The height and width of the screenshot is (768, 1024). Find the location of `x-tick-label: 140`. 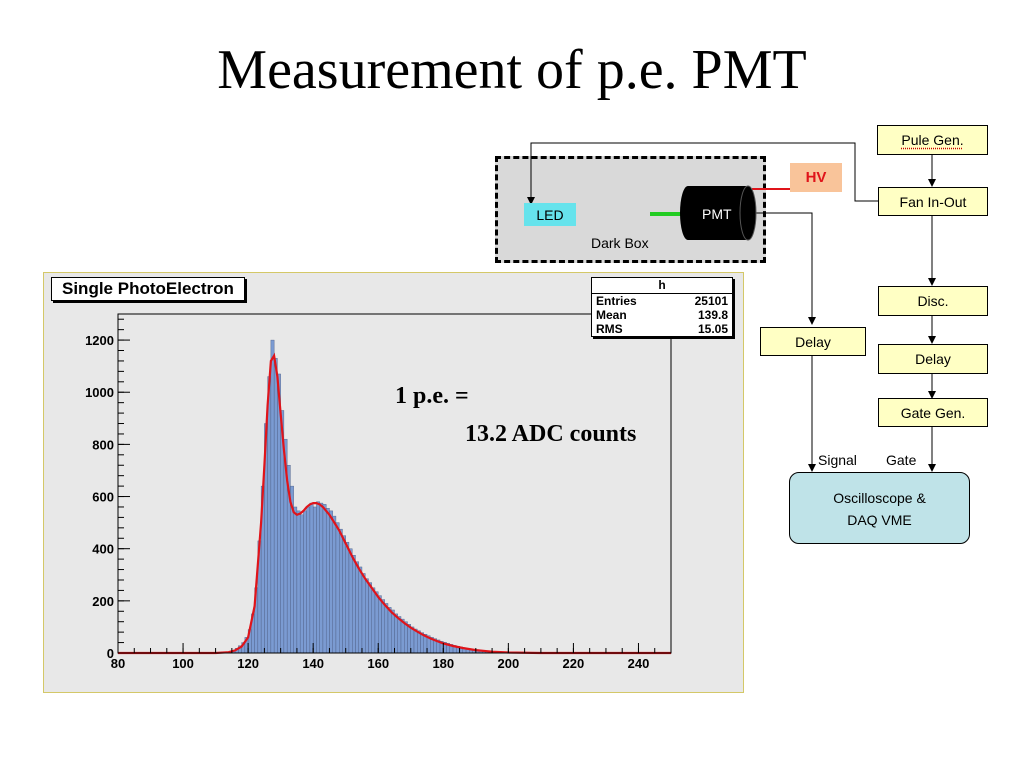

x-tick-label: 140 is located at coordinates (313, 663).